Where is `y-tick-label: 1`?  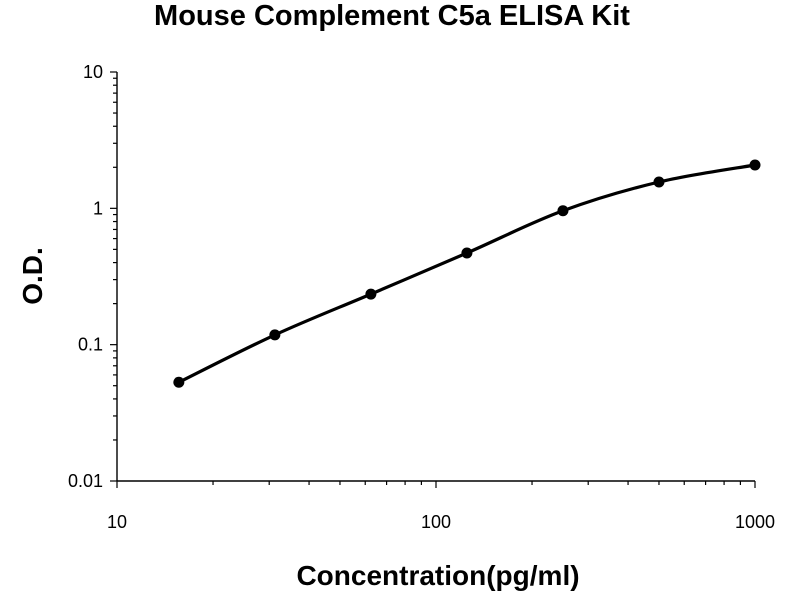 y-tick-label: 1 is located at coordinates (98, 208).